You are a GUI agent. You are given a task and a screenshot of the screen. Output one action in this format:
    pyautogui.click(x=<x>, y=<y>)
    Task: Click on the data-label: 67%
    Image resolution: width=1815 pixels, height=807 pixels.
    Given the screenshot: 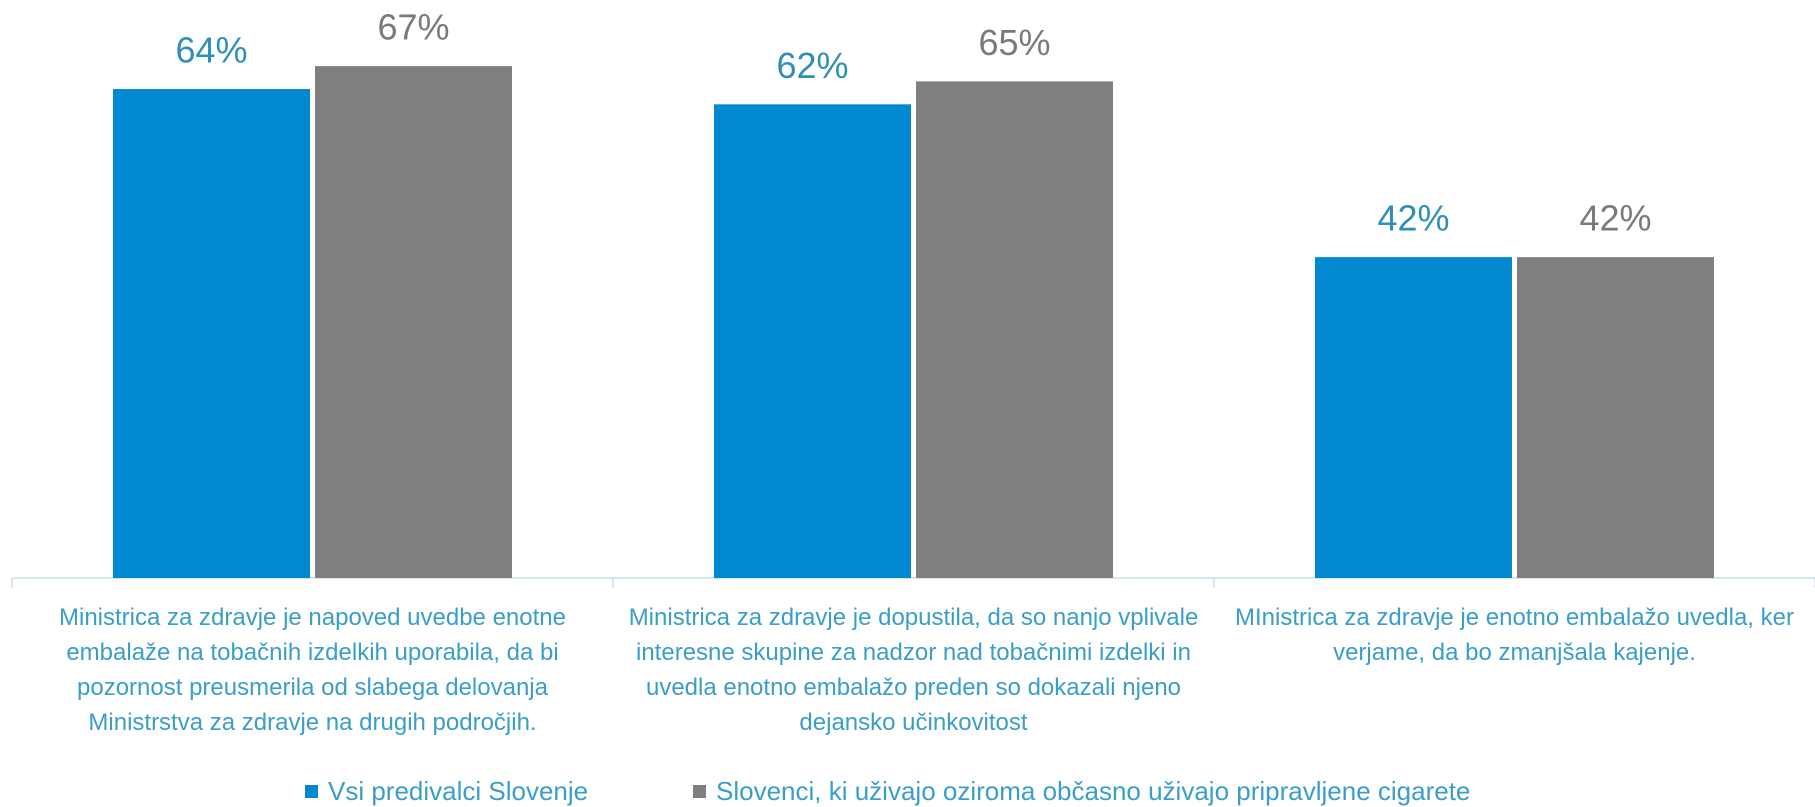 What is the action you would take?
    pyautogui.click(x=413, y=27)
    